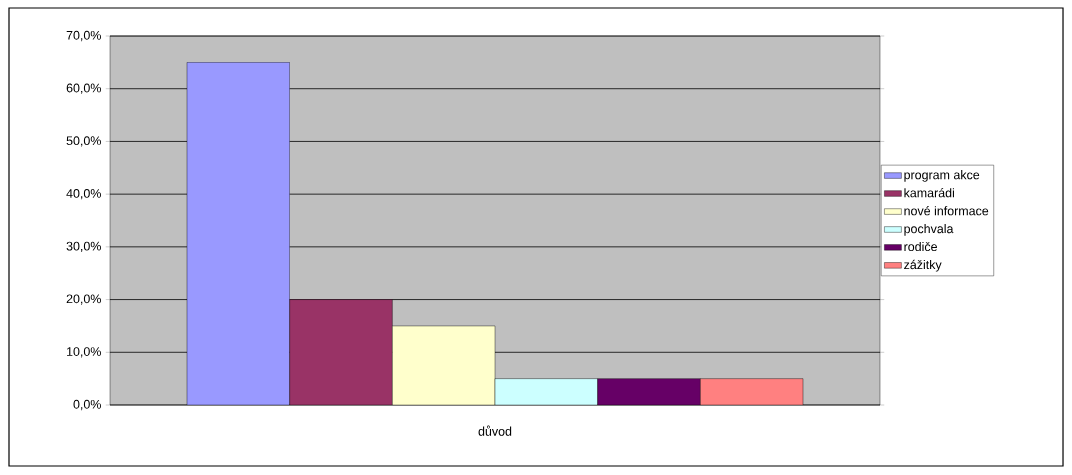 The height and width of the screenshot is (475, 1072). What do you see at coordinates (83, 141) in the screenshot?
I see `y-tick-label: 50,0%` at bounding box center [83, 141].